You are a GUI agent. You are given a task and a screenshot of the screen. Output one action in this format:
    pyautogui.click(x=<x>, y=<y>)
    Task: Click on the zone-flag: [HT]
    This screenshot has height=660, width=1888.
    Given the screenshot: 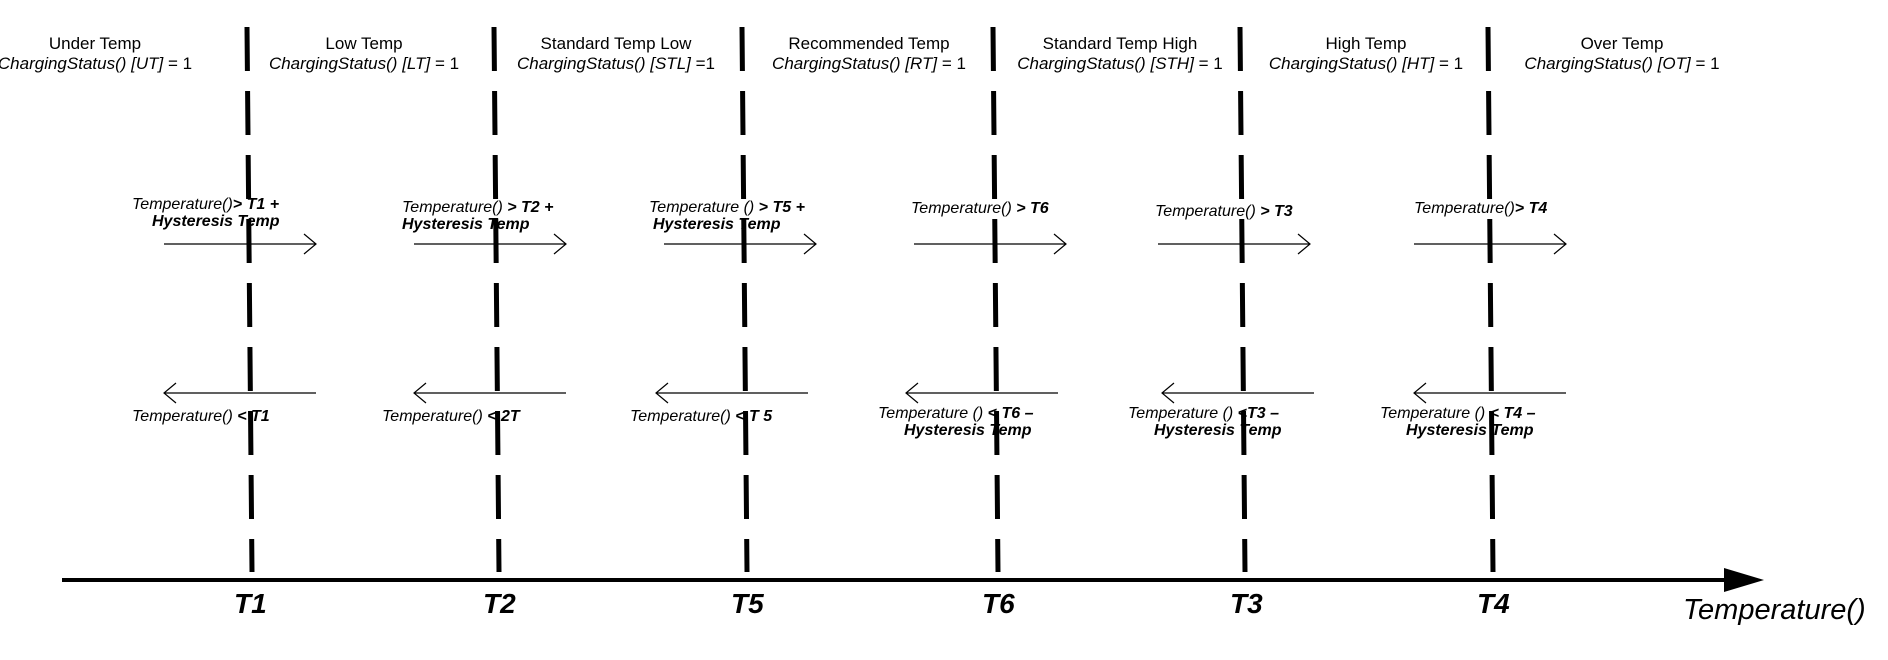 What is the action you would take?
    pyautogui.click(x=1418, y=63)
    